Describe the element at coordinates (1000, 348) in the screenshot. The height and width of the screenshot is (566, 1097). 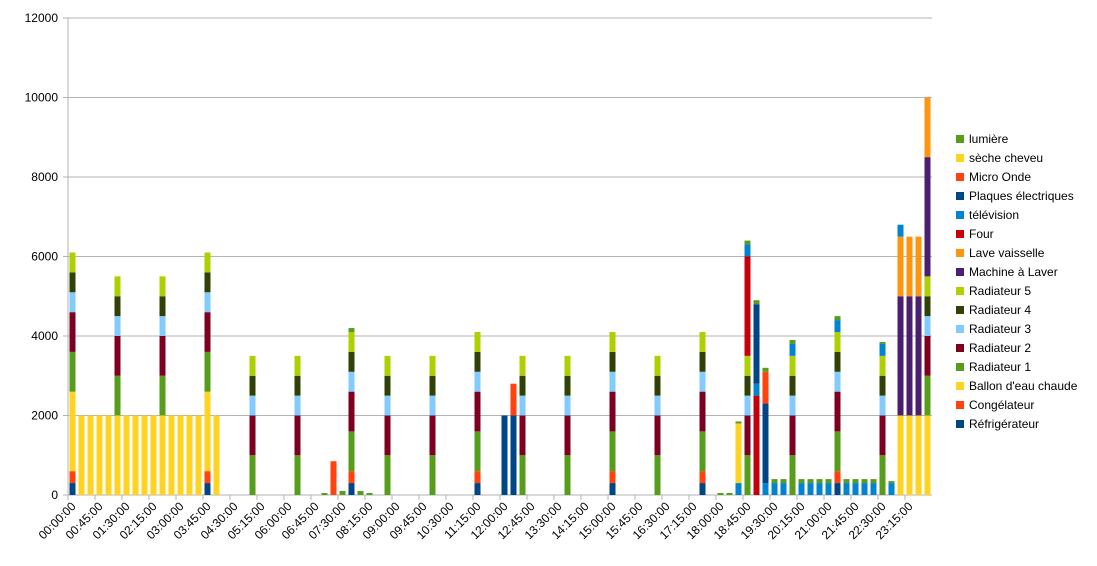
I see `legend-label: Radiateur 2` at that location.